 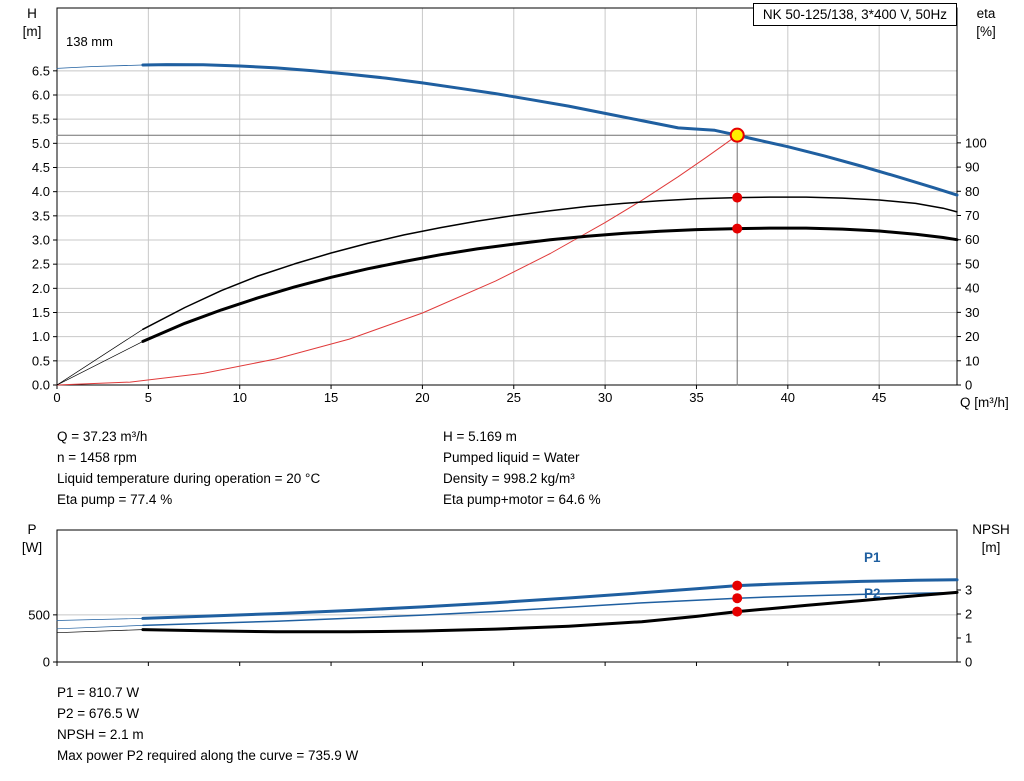 What do you see at coordinates (32, 31) in the screenshot?
I see `h-axis-title-line2: [m]` at bounding box center [32, 31].